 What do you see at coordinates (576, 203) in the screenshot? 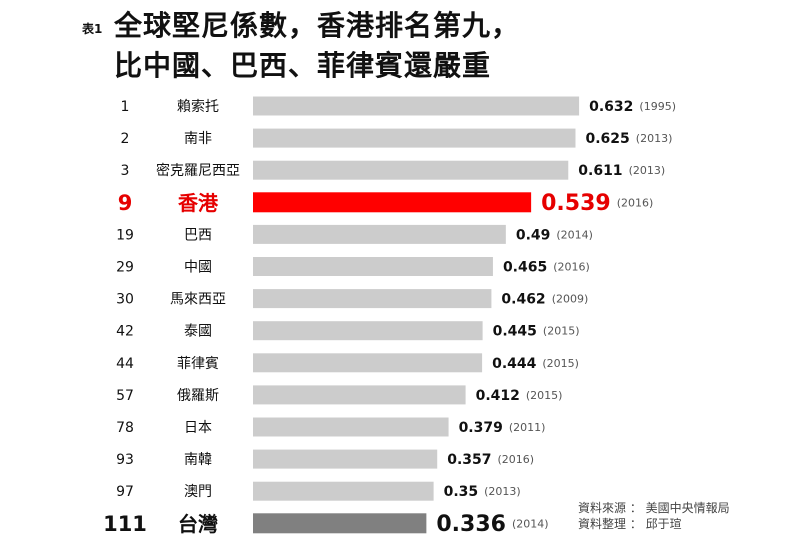
I see `value-label: 0.539` at bounding box center [576, 203].